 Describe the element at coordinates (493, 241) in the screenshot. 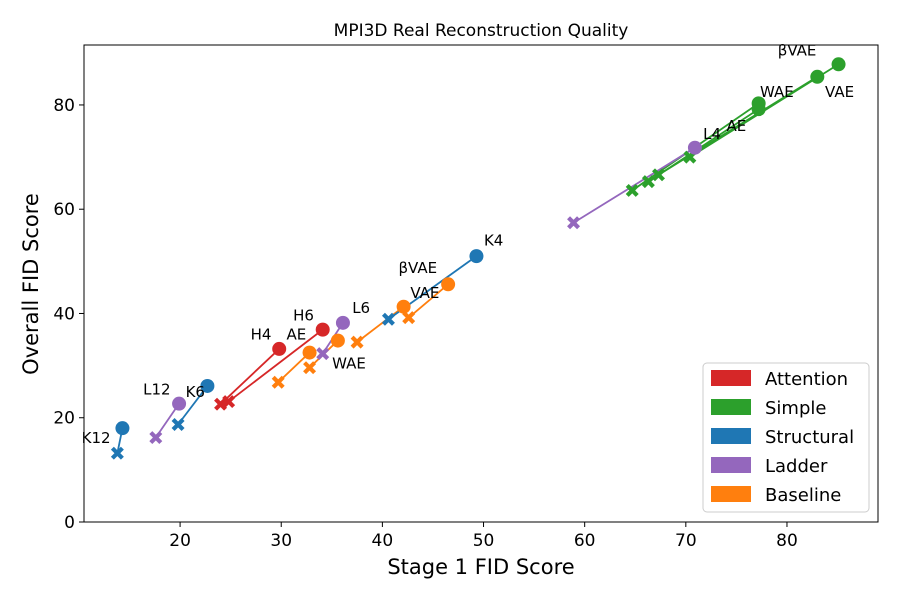

I see `point-label: K4` at that location.